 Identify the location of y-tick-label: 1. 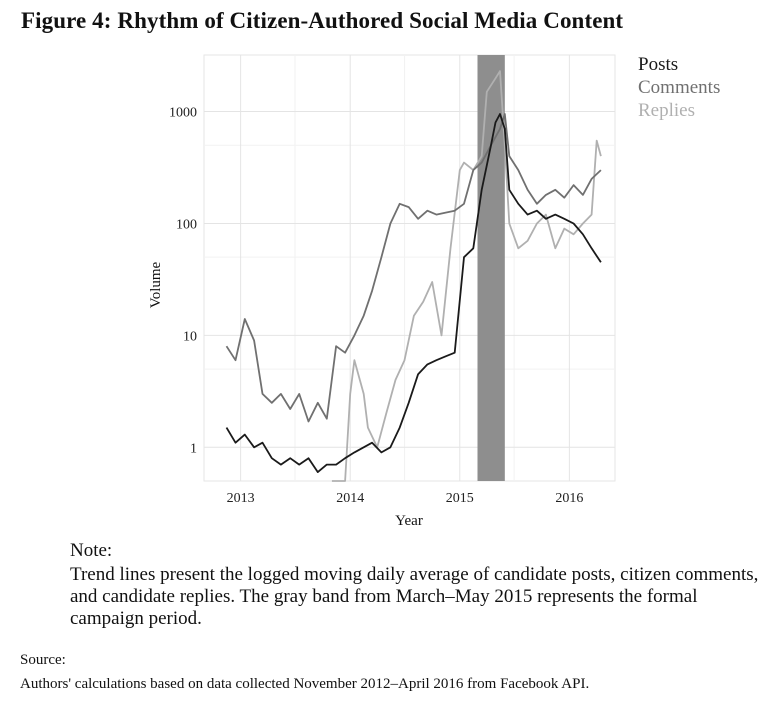
(193, 448).